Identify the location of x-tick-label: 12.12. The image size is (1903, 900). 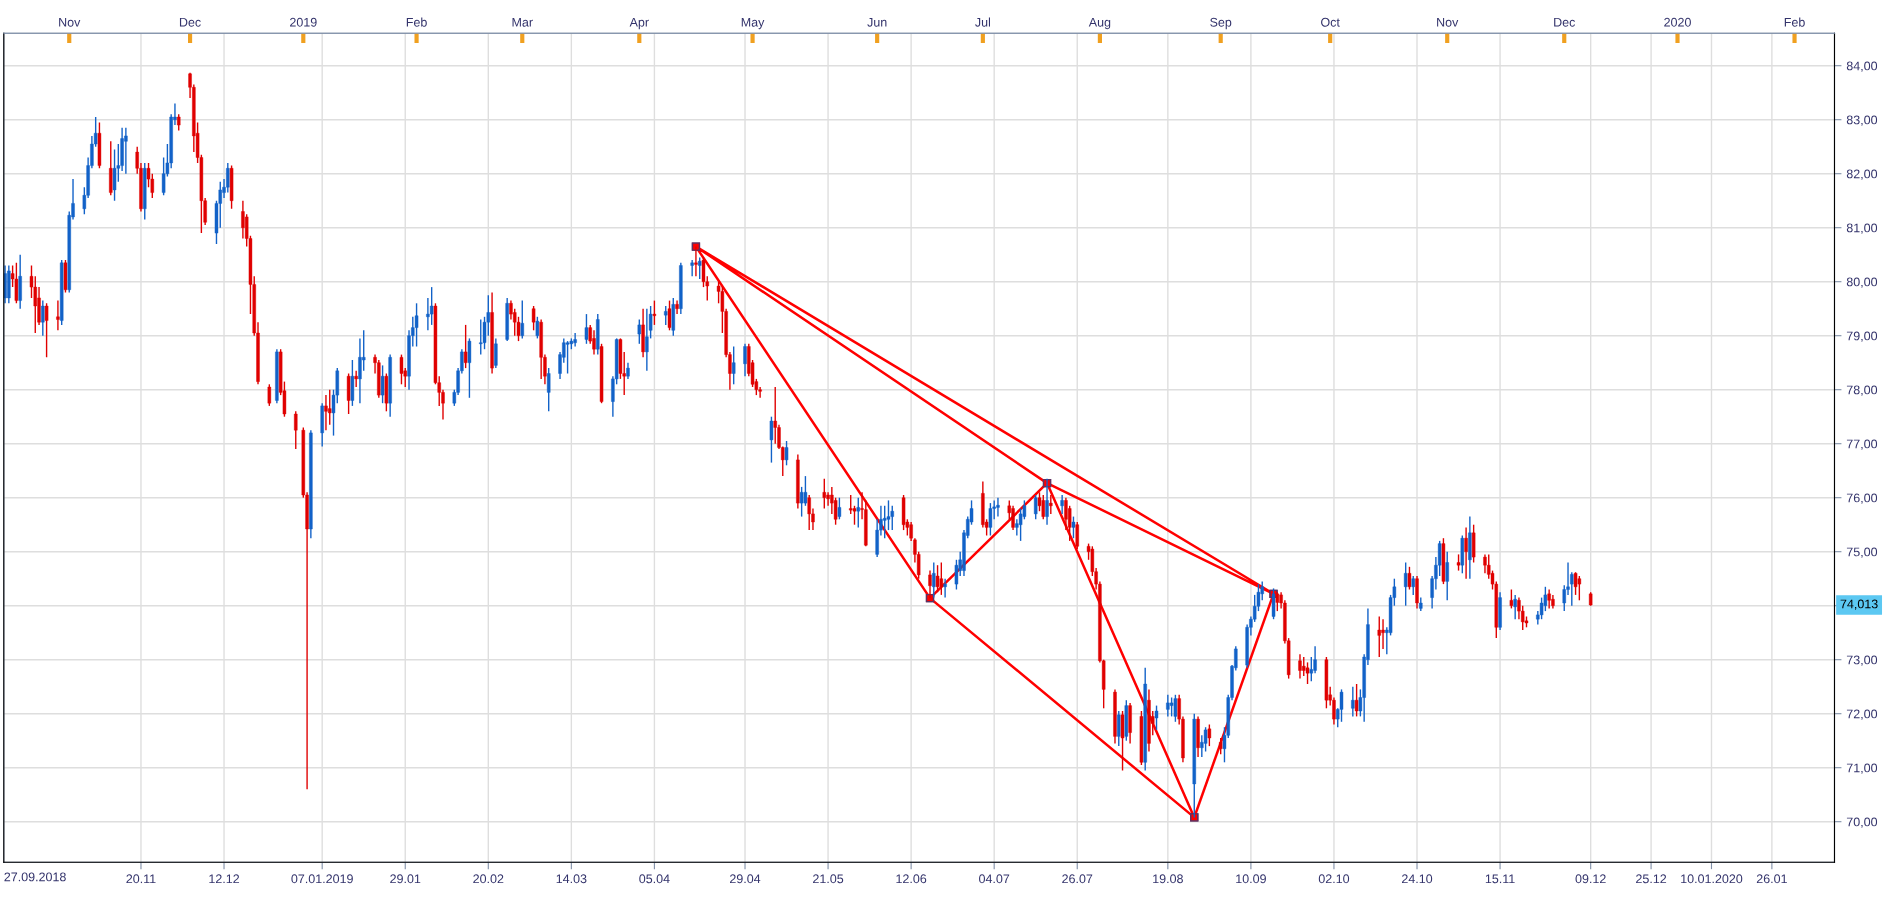
(224, 879).